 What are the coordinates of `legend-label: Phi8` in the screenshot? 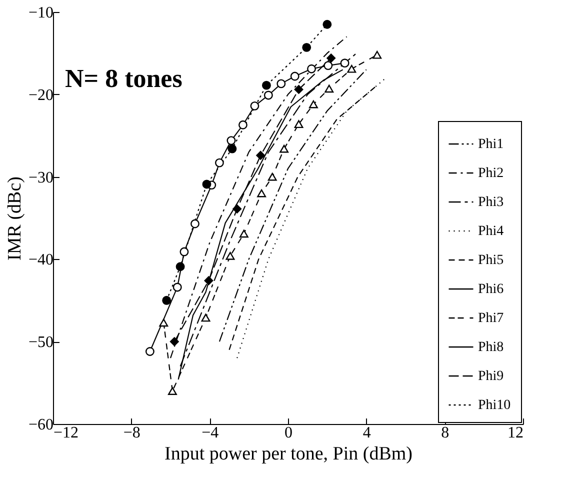 It's located at (491, 347).